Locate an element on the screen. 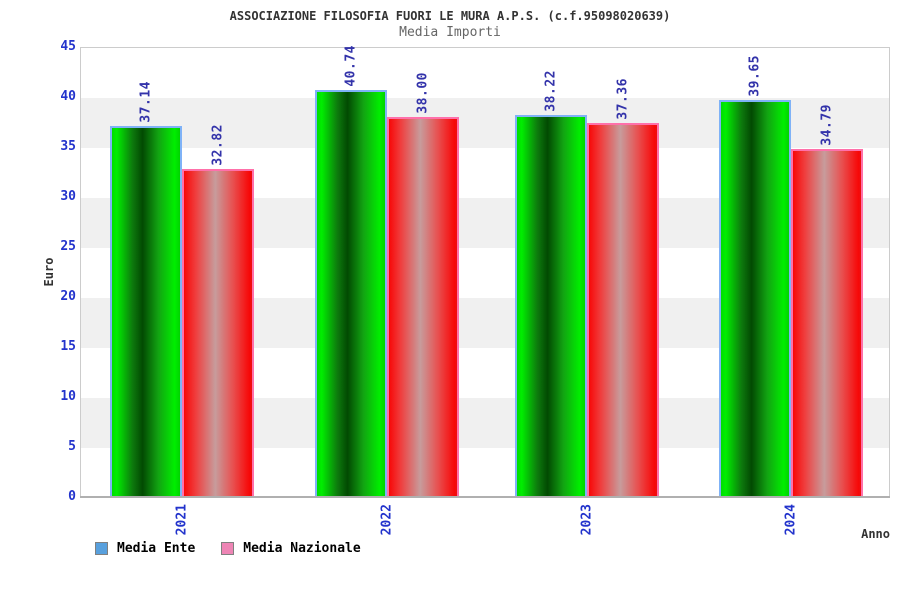 The image size is (900, 600). bar-media-ente-2024: 39.65 is located at coordinates (755, 276).